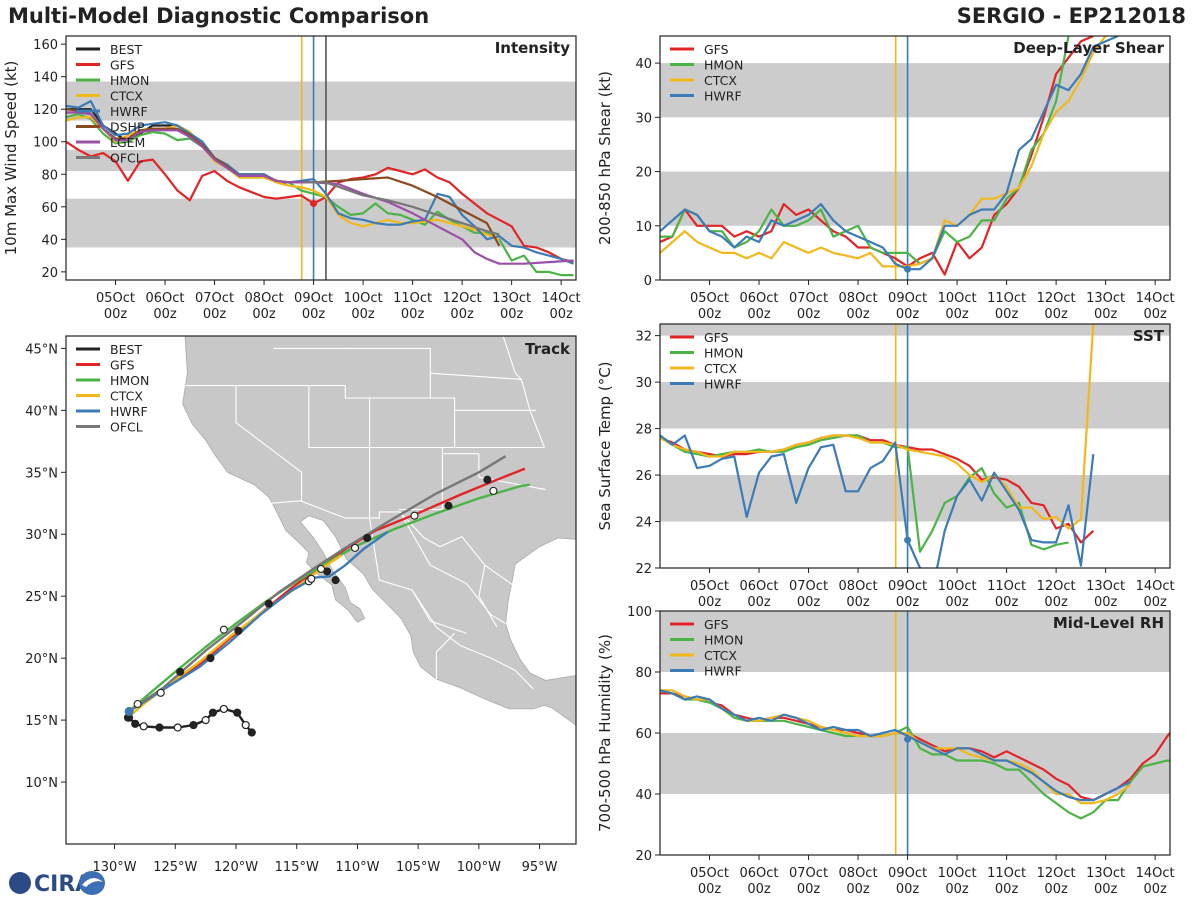 The width and height of the screenshot is (1200, 900). Describe the element at coordinates (1071, 16) in the screenshot. I see `storm-title: SERGIO - EP212018` at that location.